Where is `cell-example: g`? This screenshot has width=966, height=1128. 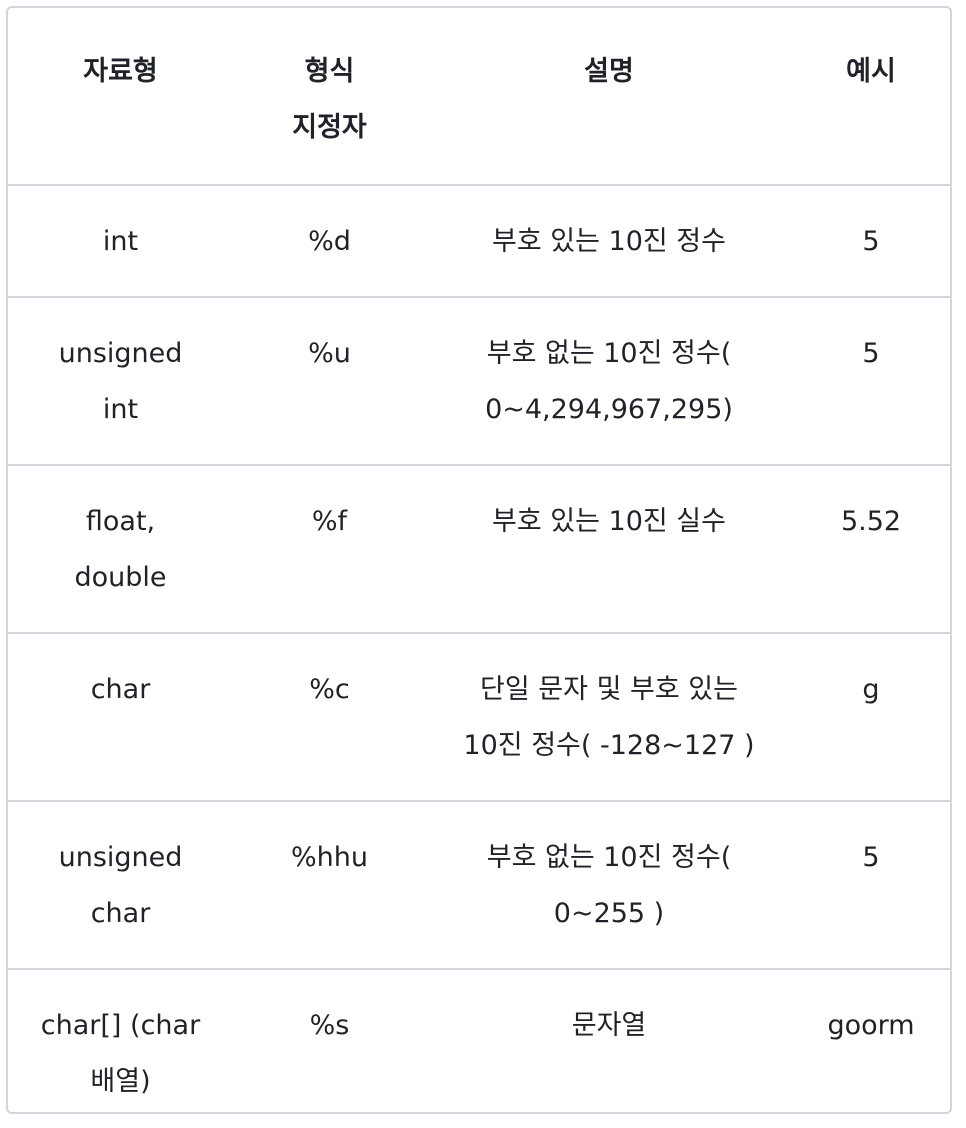
cell-example: g is located at coordinates (871, 716).